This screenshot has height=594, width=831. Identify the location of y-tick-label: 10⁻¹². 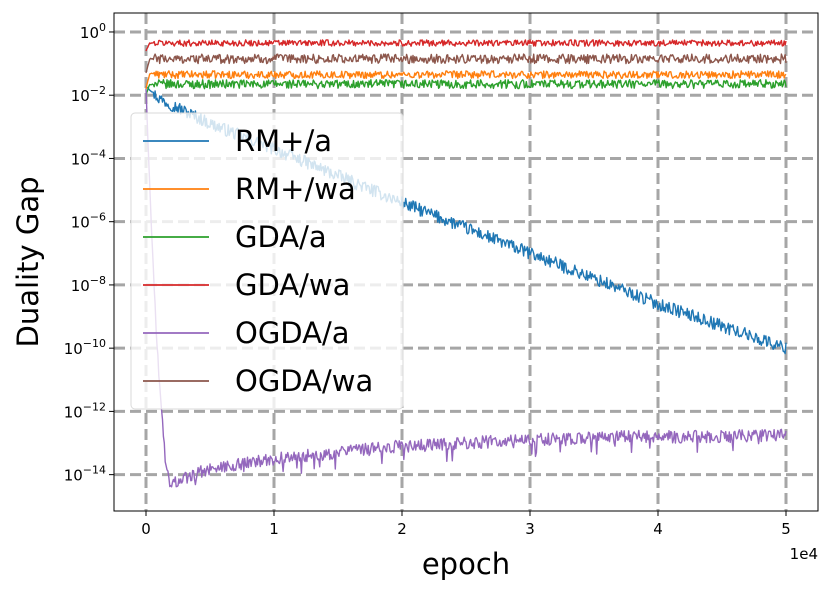
(85, 410).